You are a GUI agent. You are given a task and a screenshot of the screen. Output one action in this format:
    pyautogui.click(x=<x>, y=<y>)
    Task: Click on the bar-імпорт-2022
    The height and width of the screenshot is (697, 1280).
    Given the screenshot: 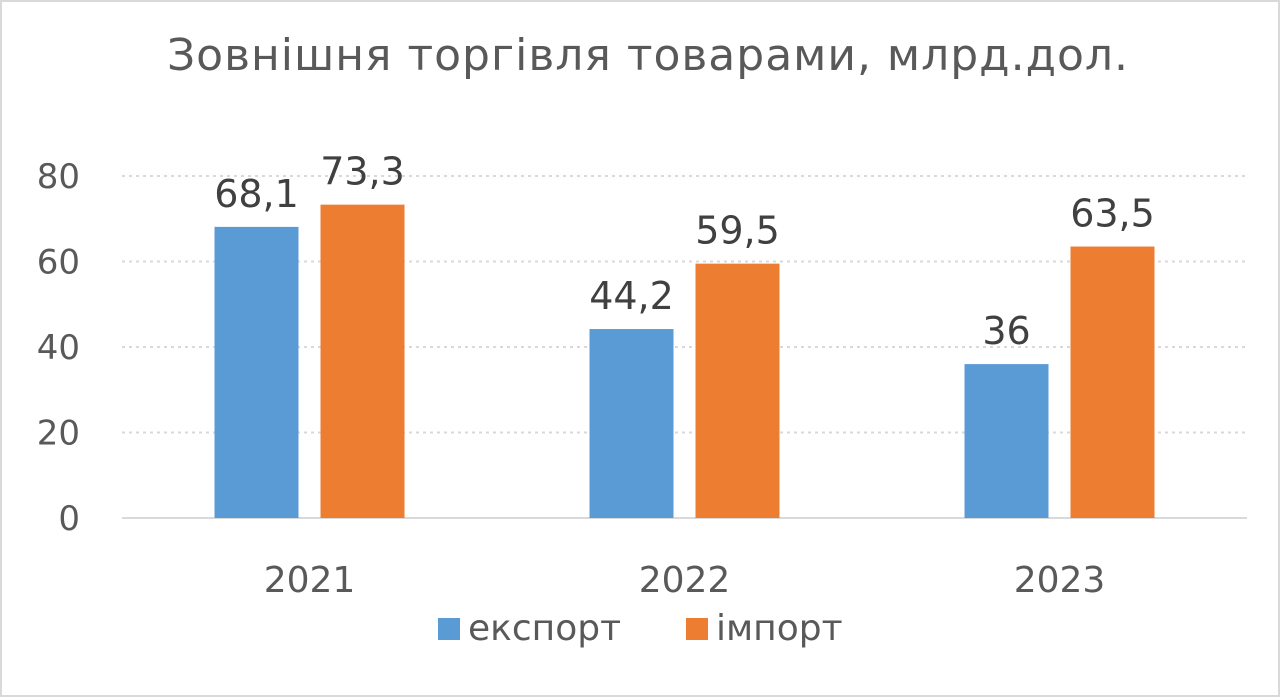 What is the action you would take?
    pyautogui.click(x=737, y=390)
    